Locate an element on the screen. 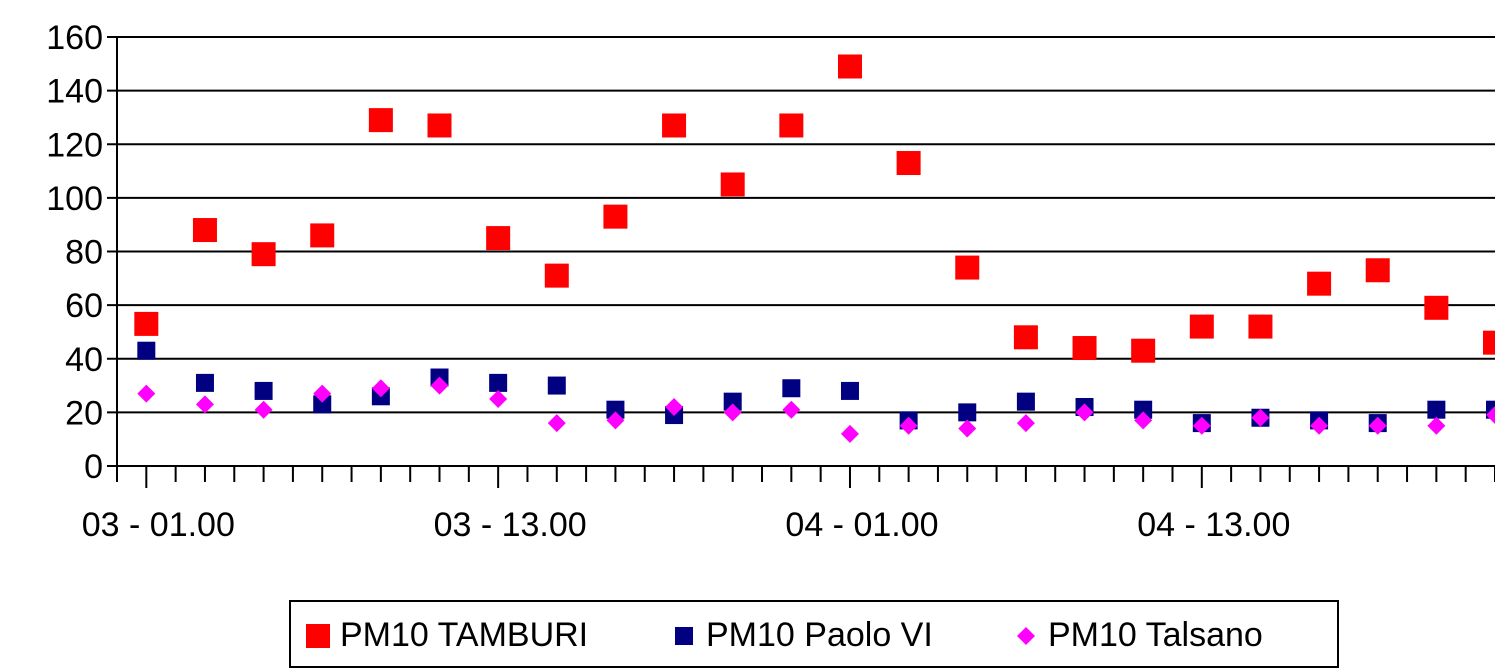 The width and height of the screenshot is (1495, 670). y-tick-label-3: 60 is located at coordinates (84, 306).